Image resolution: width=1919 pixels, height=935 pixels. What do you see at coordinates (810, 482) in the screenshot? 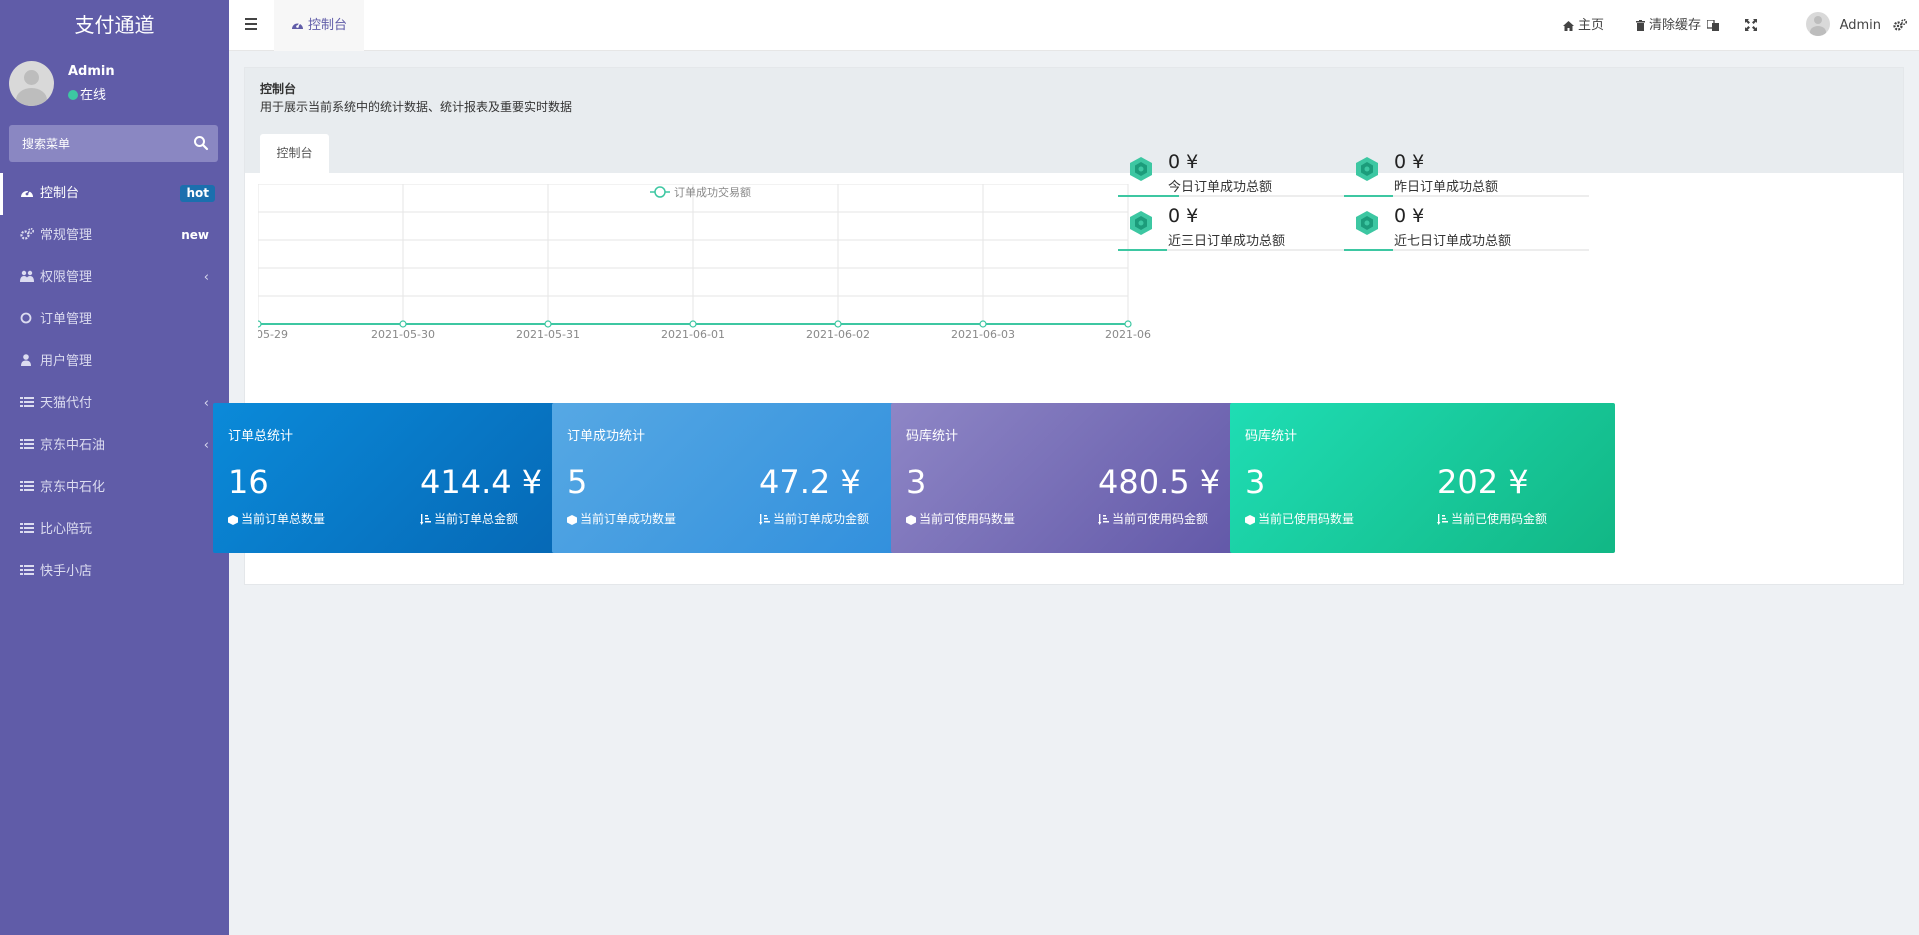
I see `card-amount: 47.2 ¥` at bounding box center [810, 482].